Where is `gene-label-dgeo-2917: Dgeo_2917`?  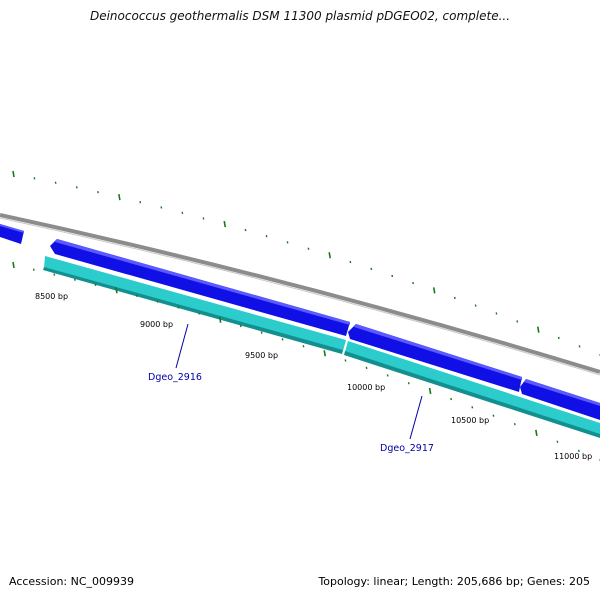
gene-label-dgeo-2917: Dgeo_2917 is located at coordinates (407, 448).